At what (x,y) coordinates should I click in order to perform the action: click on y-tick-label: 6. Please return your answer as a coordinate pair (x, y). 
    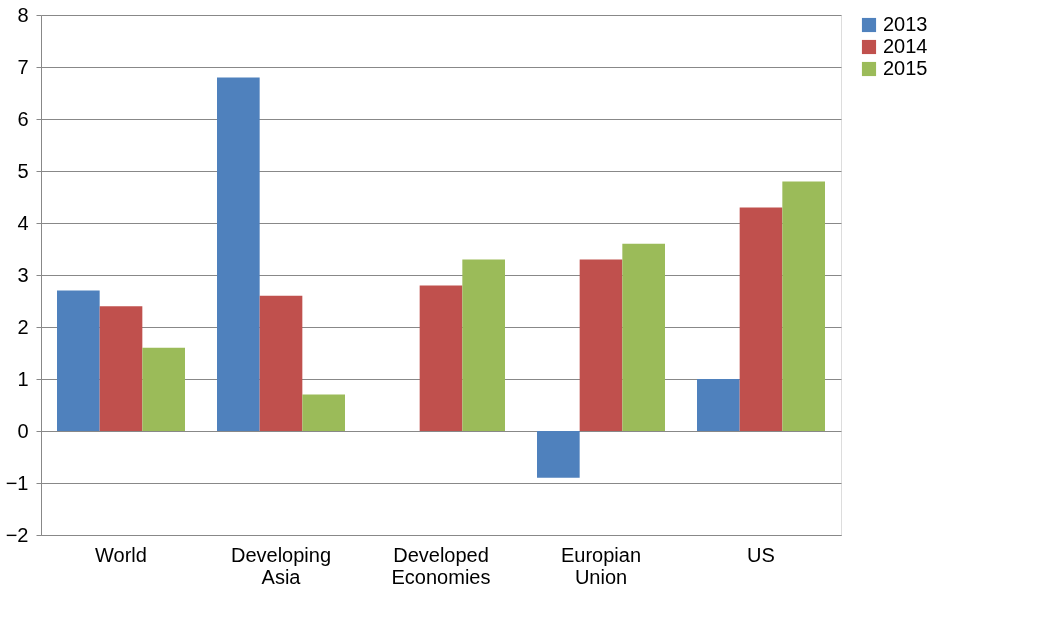
    Looking at the image, I should click on (23, 118).